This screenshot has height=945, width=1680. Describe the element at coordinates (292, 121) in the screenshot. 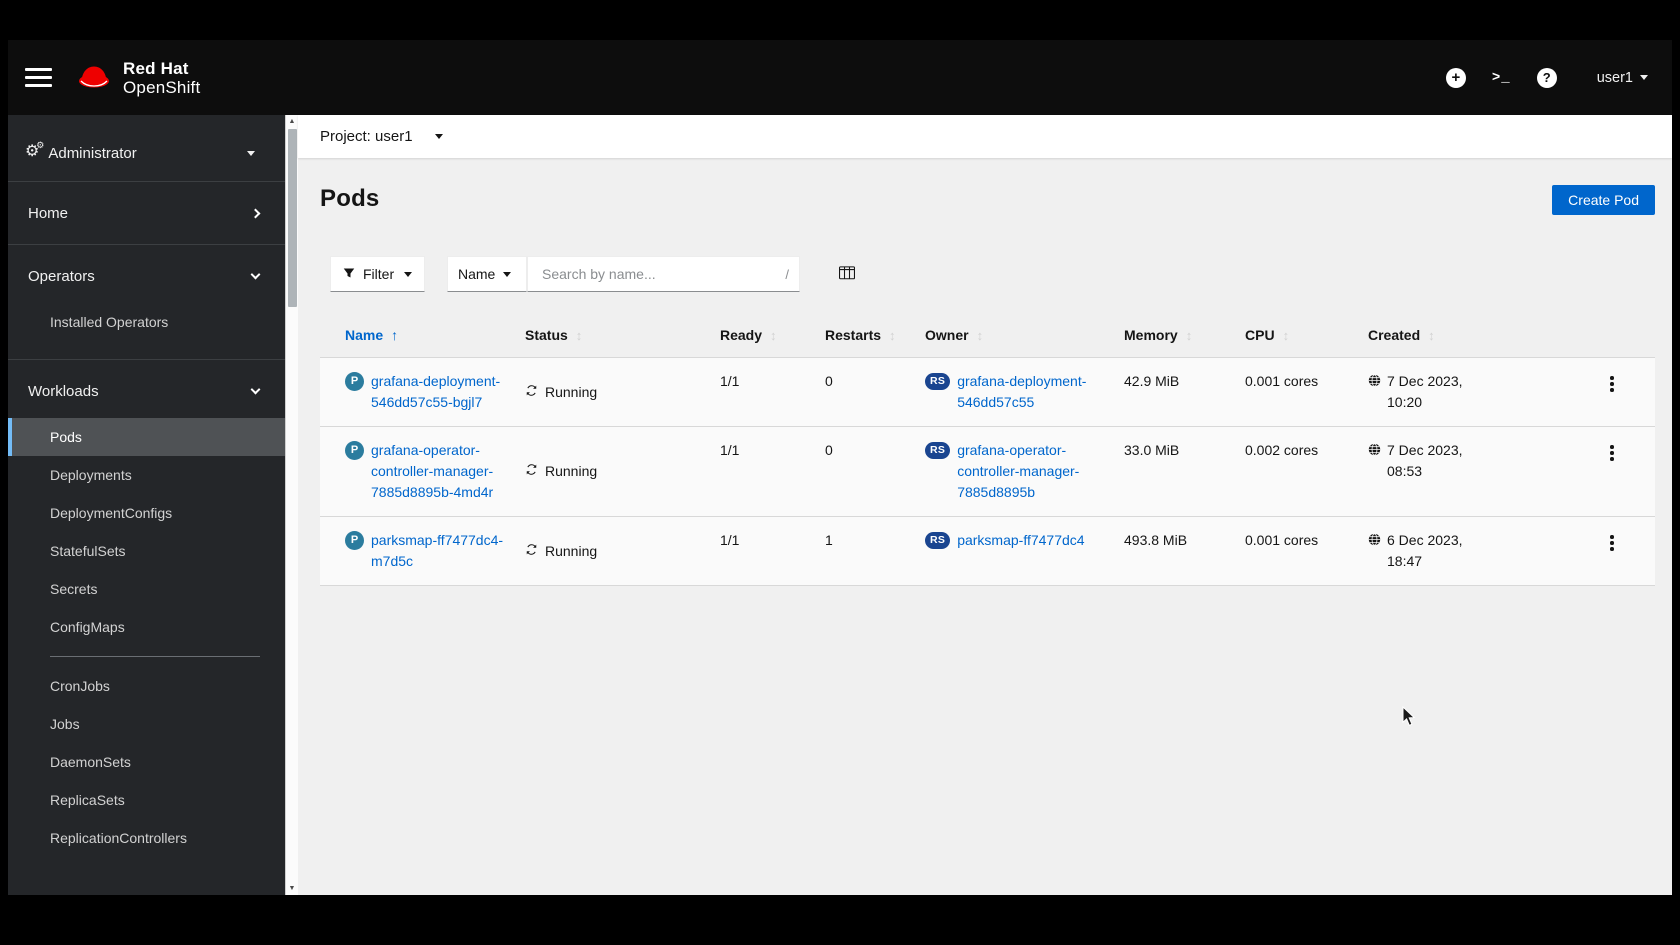

I see `scrollbar-up-arrow: ▲` at that location.